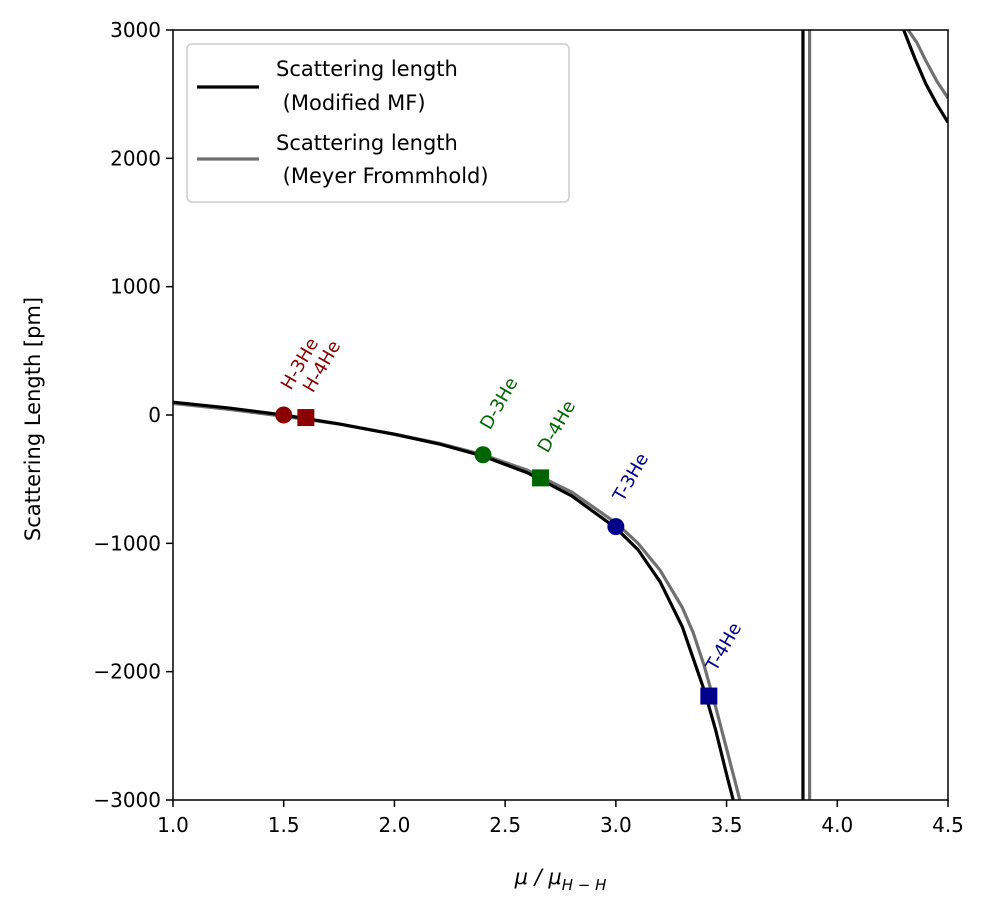  I want to click on x-axis: 1.0 1.5 2.0 2.5 3.0 3.5 4.0 4.5, so click(560, 818).